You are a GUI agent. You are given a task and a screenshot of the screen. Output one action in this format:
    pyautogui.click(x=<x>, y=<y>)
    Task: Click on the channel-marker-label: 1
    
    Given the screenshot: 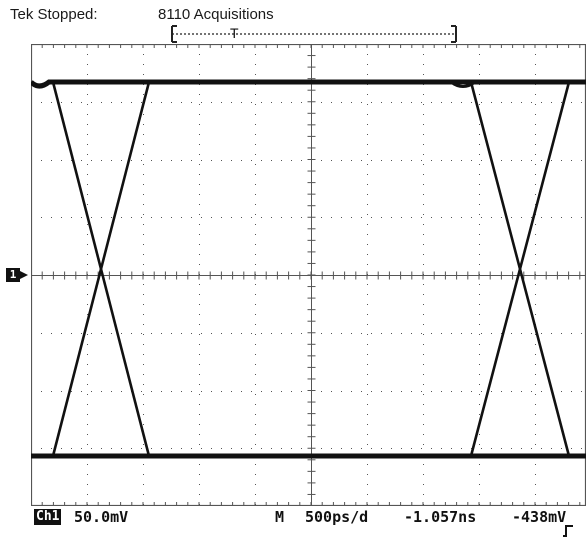 What is the action you would take?
    pyautogui.click(x=13, y=275)
    